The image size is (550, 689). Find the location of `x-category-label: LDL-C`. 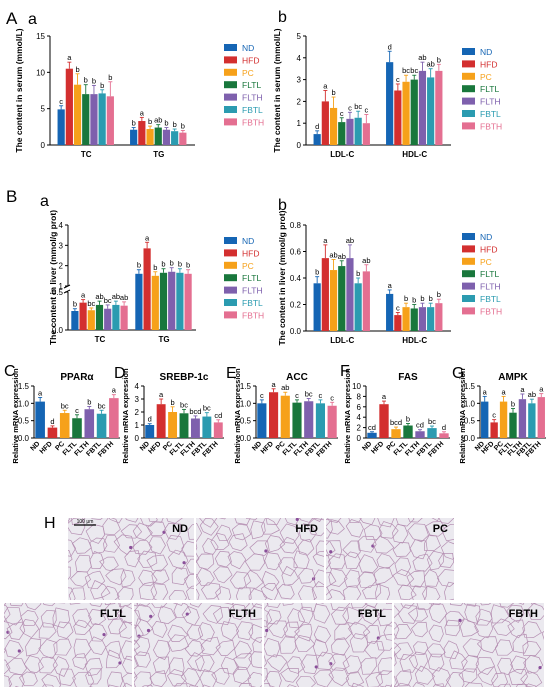

x-category-label: LDL-C is located at coordinates (342, 340).